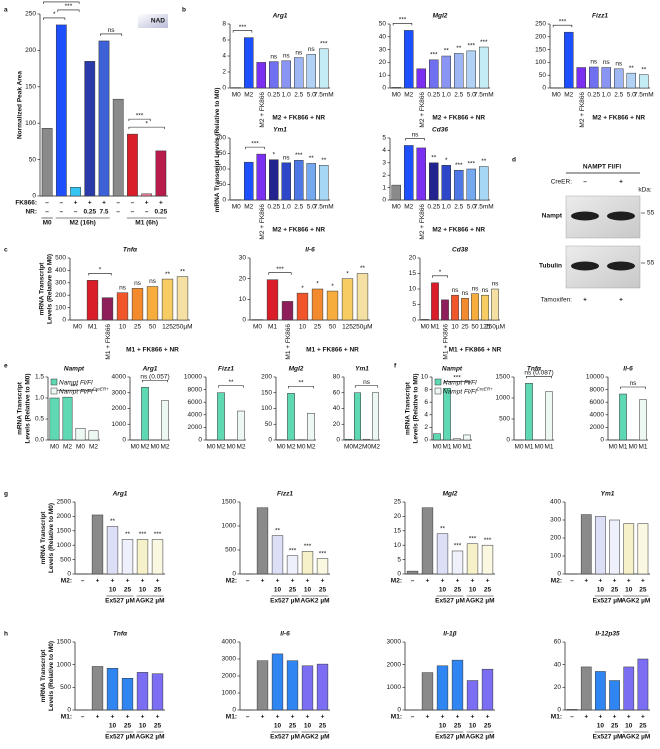 The image size is (660, 749). I want to click on y-axis-label: mRNA Transcript, so click(42, 289).